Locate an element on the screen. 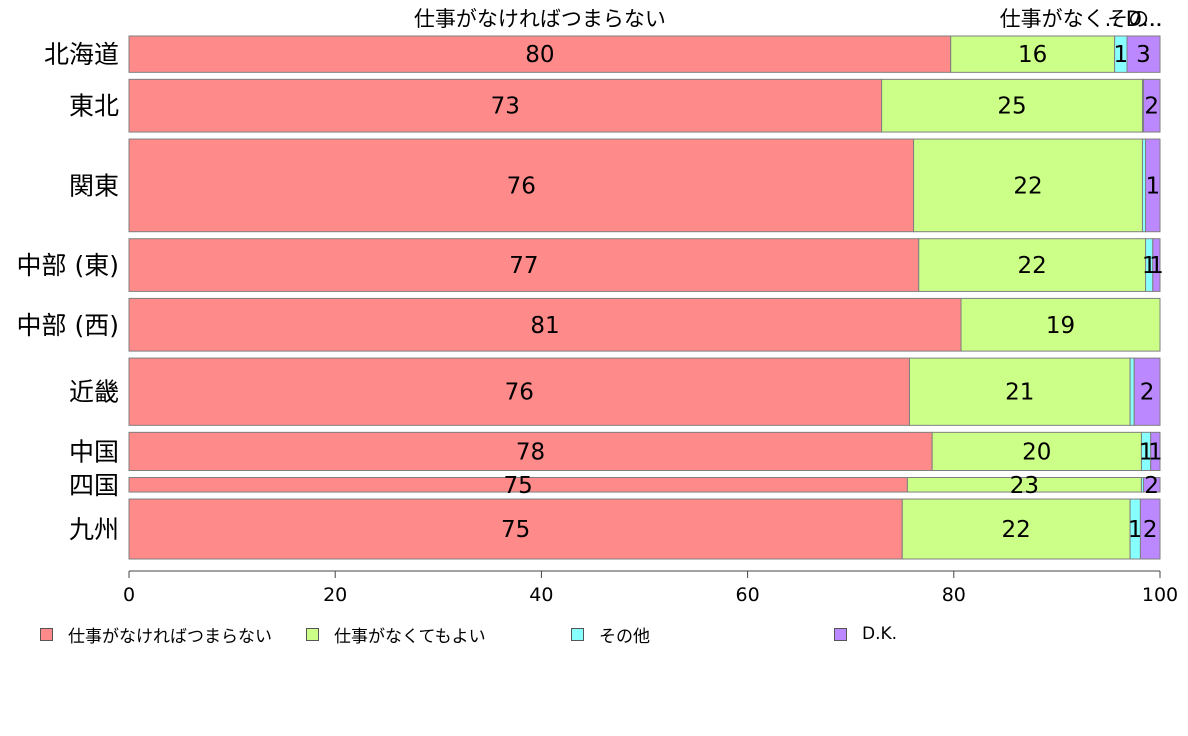 Image resolution: width=1188 pixels, height=736 pixels. bar-row: 81 19 中部 (西) is located at coordinates (589, 324).